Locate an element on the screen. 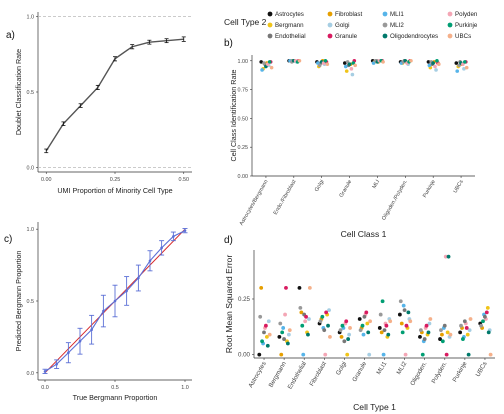 The height and width of the screenshot is (414, 504). b-ytick-label-4: 1.00 is located at coordinates (243, 62).